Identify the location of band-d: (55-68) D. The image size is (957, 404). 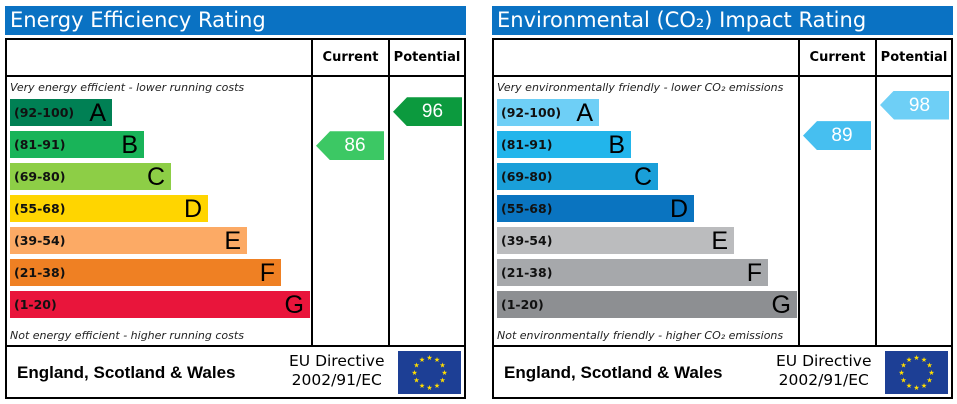
(595, 209).